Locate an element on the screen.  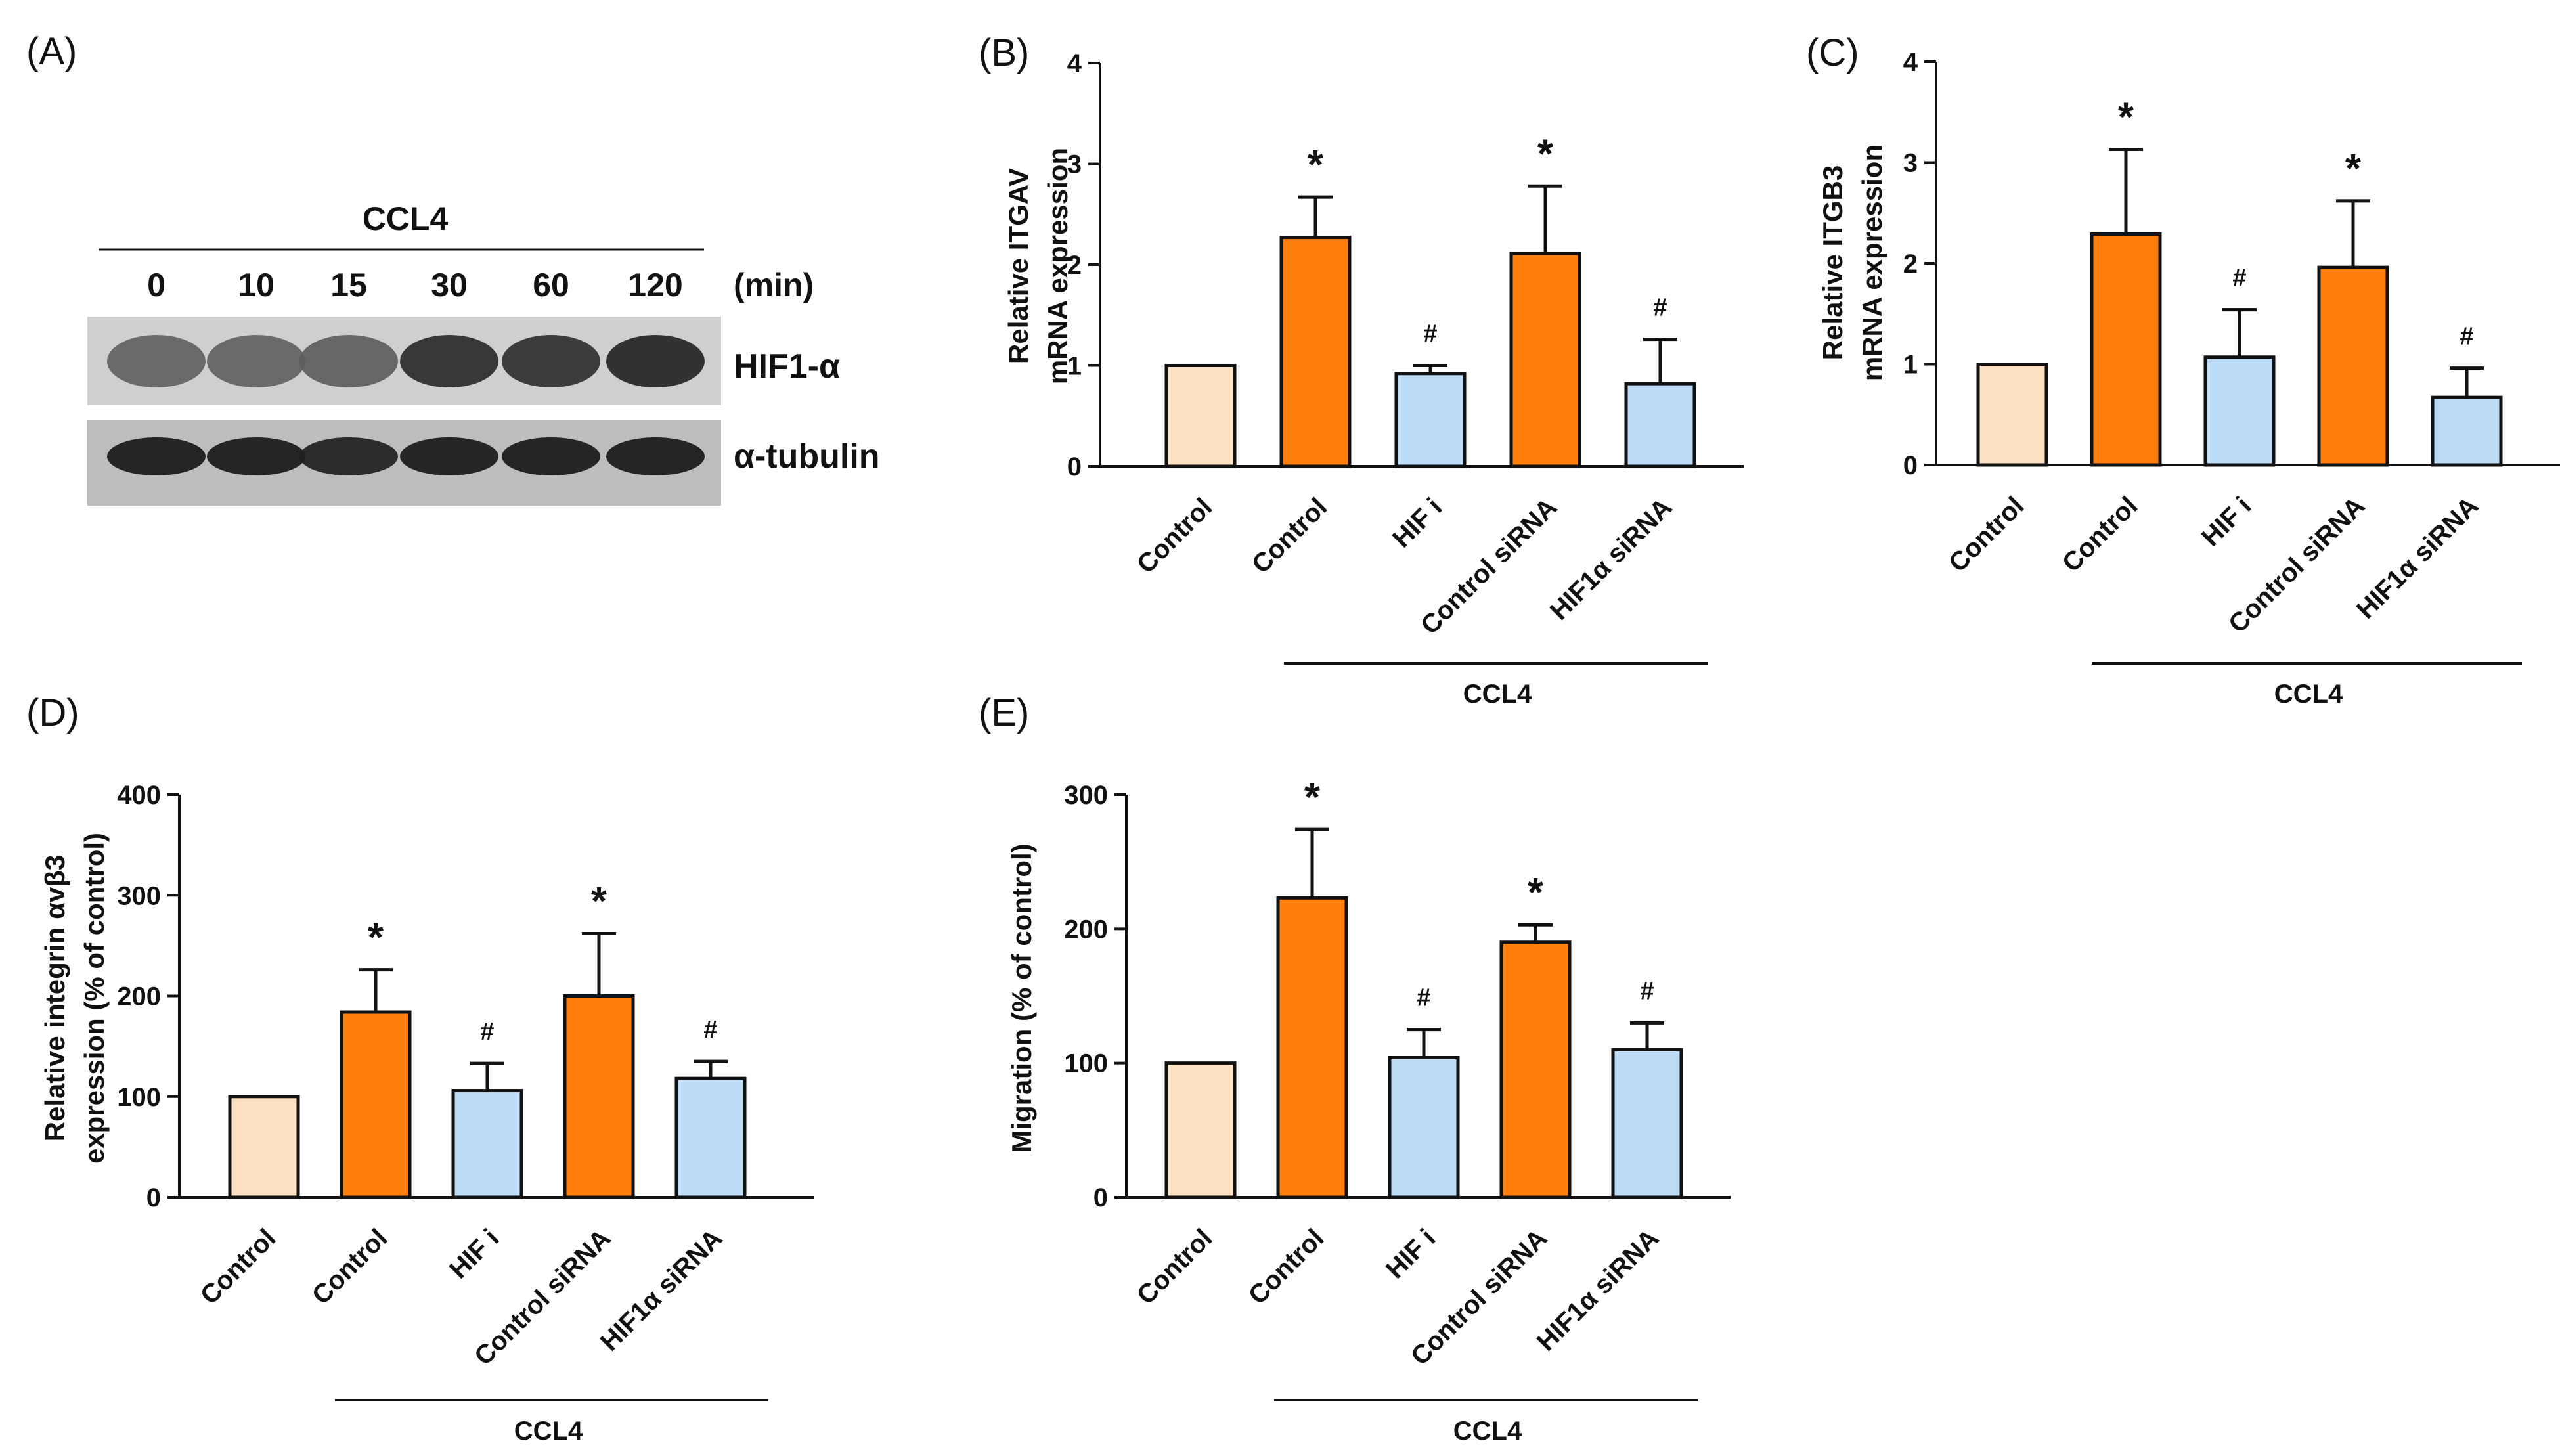
blot-lane-label: 30 is located at coordinates (449, 285).